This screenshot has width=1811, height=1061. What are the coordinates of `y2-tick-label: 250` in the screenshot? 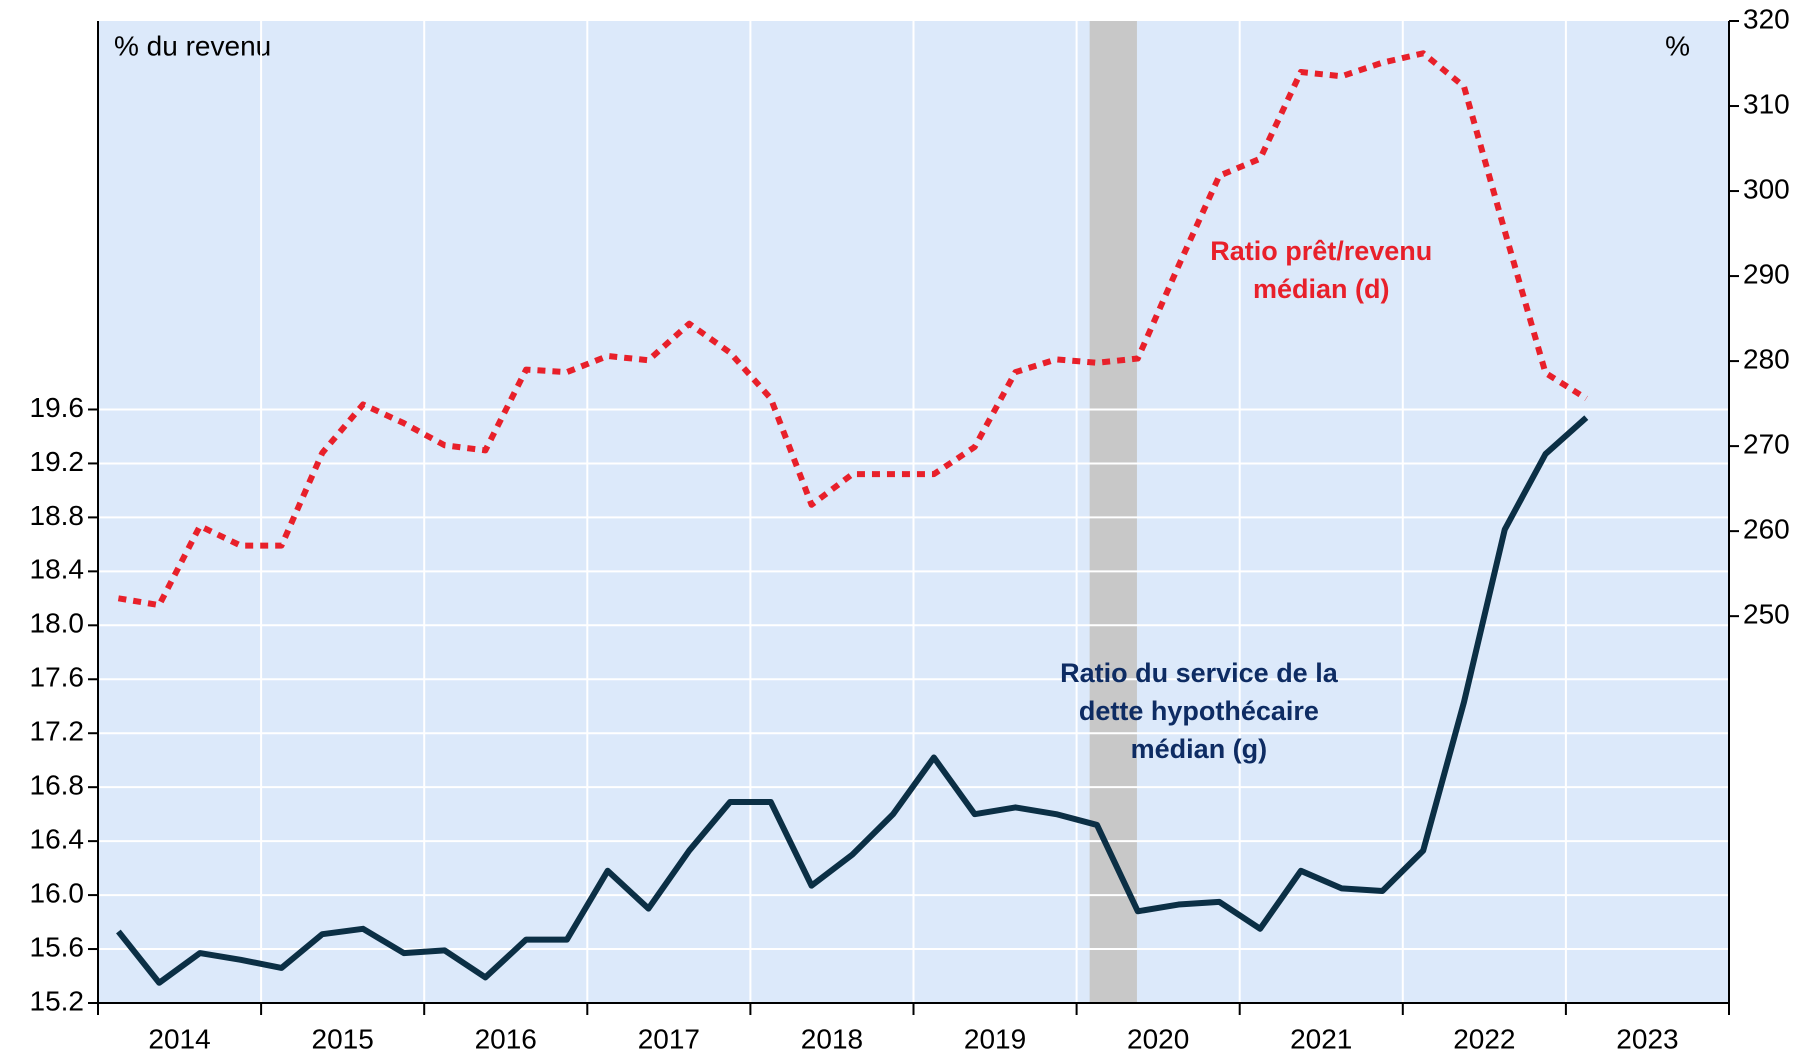 It's located at (1766, 614).